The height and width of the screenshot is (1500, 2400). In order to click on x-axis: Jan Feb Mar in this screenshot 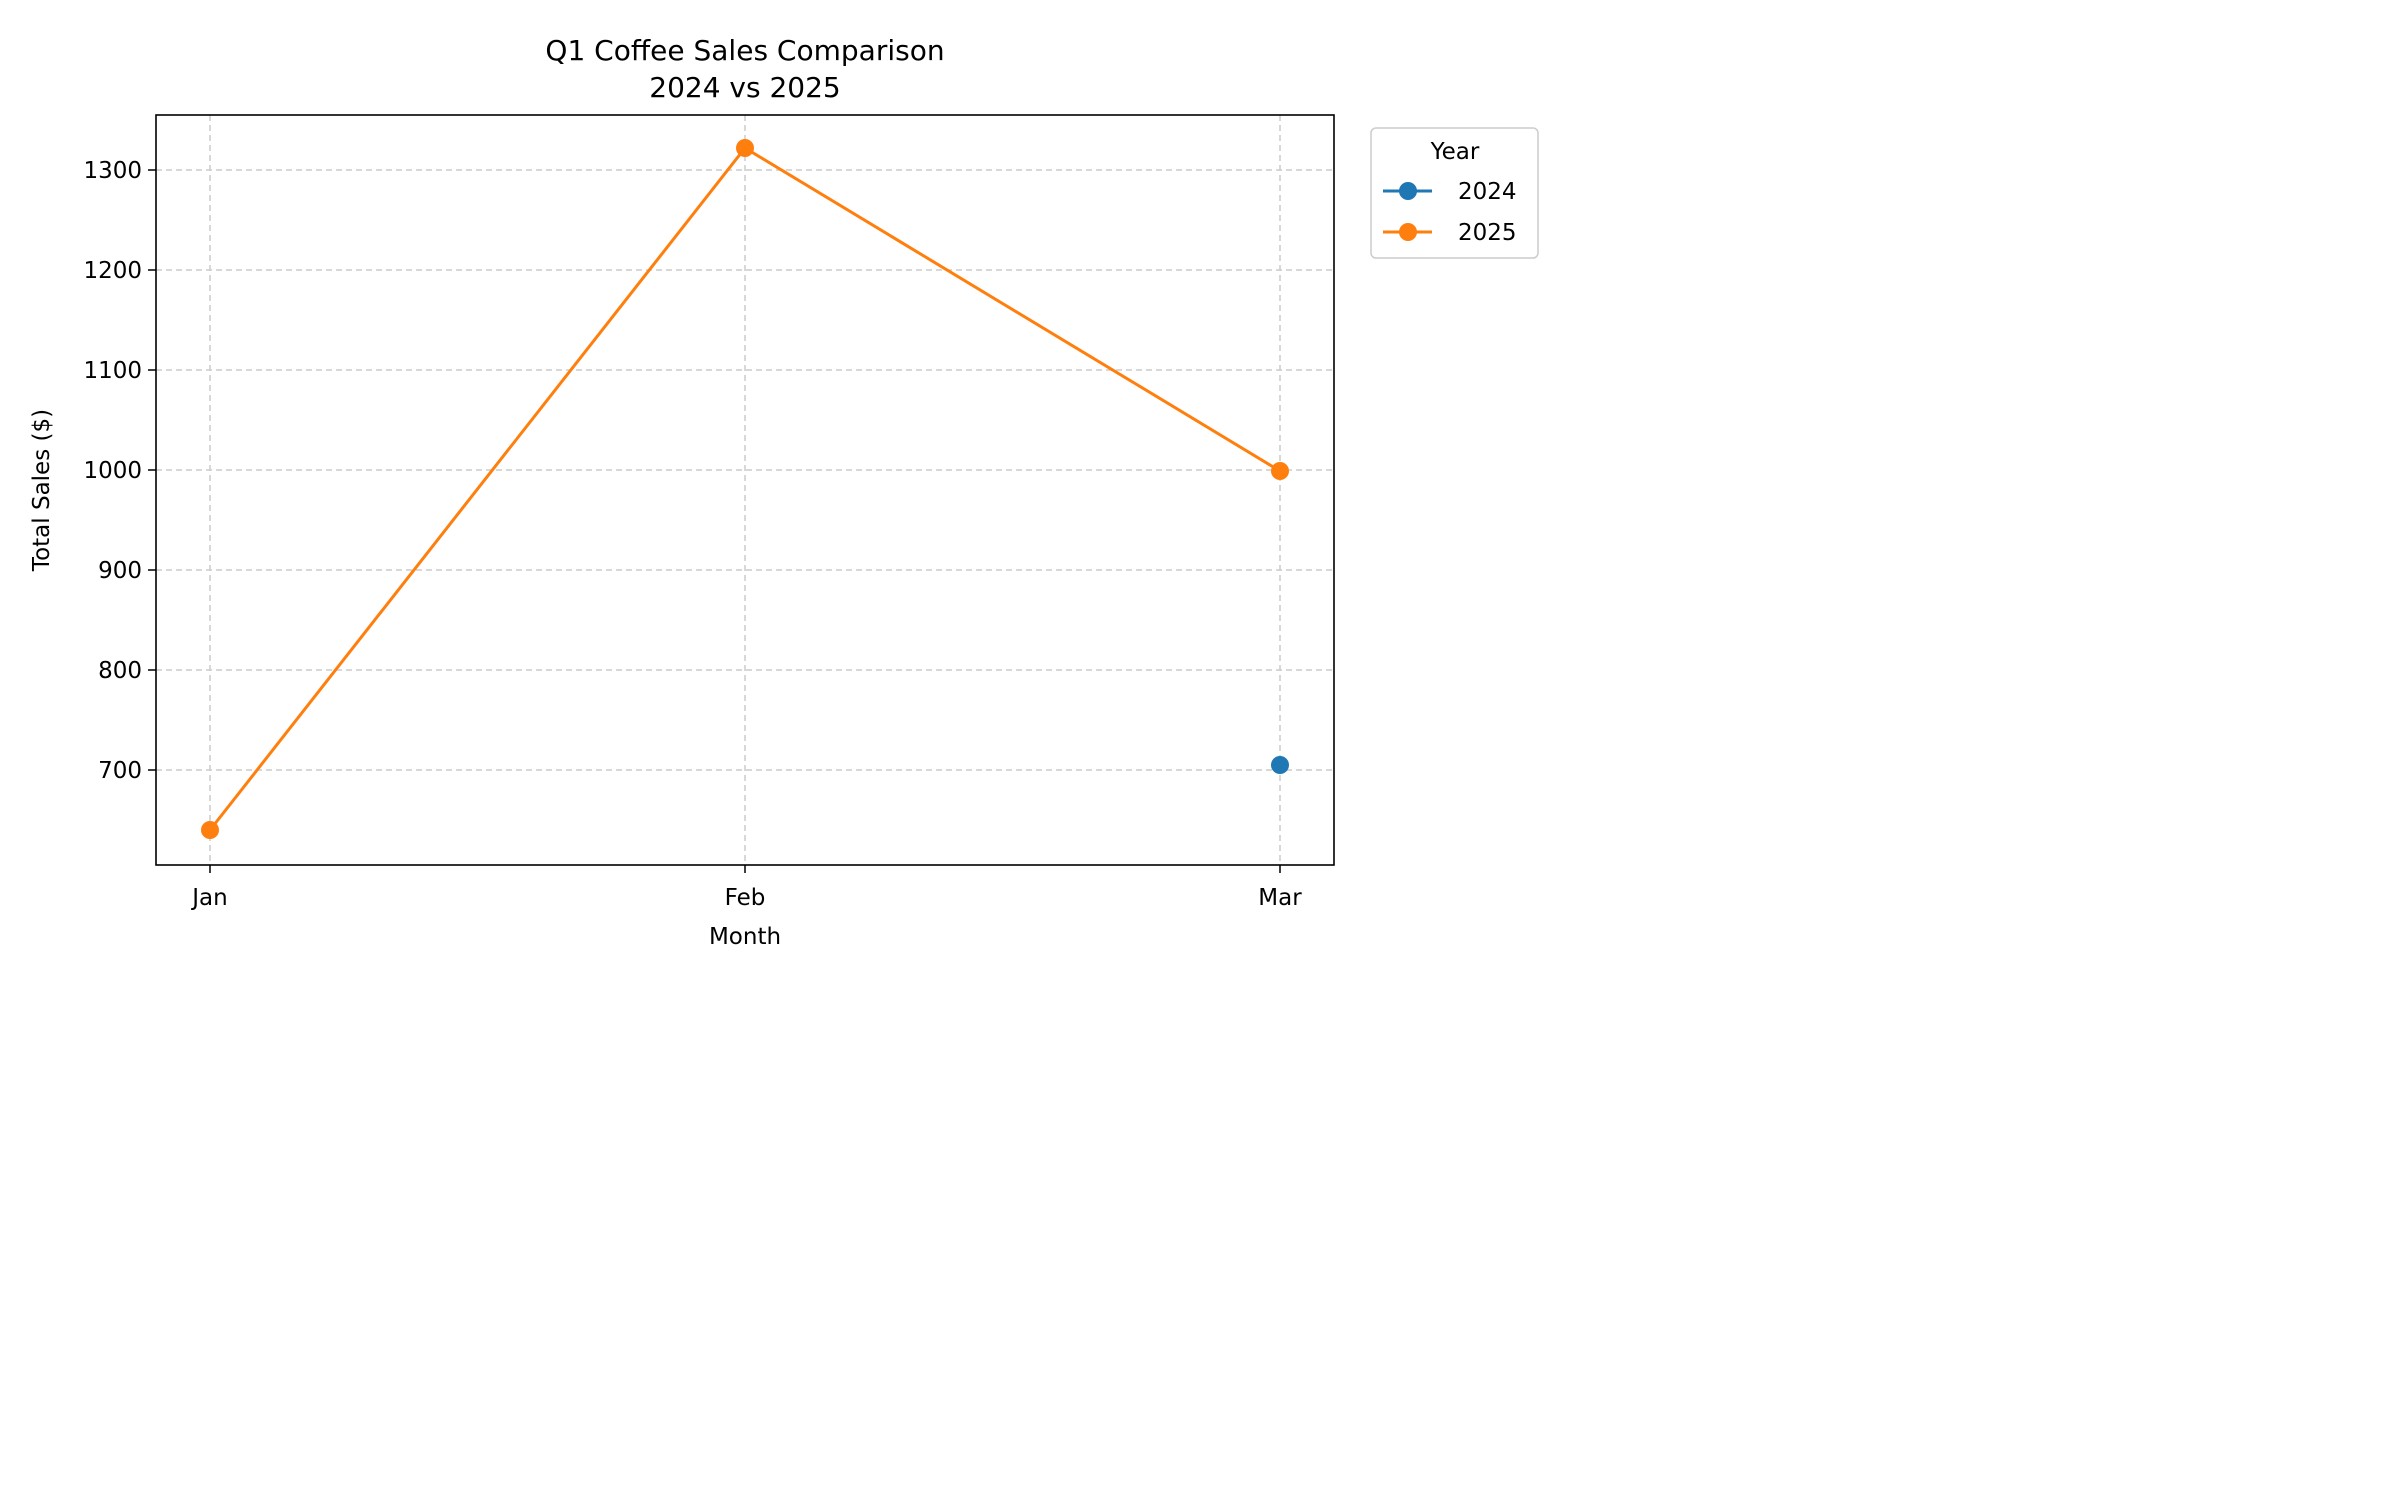, I will do `click(746, 888)`.